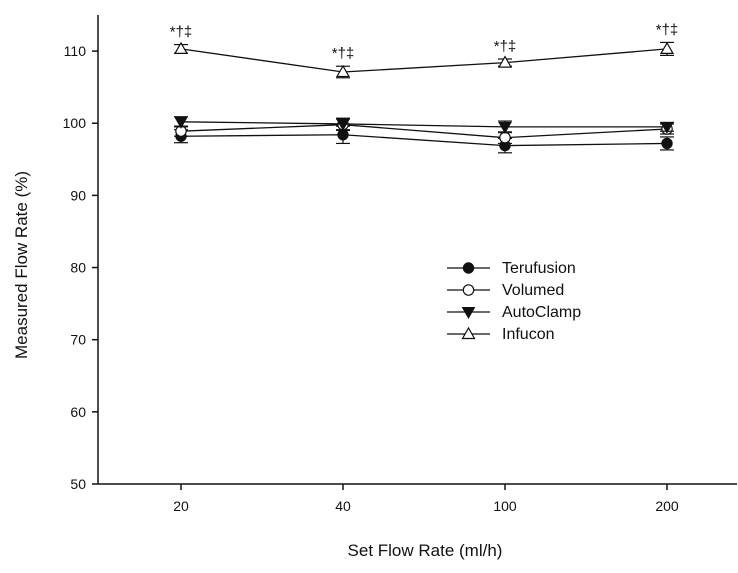 The image size is (738, 573). I want to click on y-tick-label: 60, so click(78, 412).